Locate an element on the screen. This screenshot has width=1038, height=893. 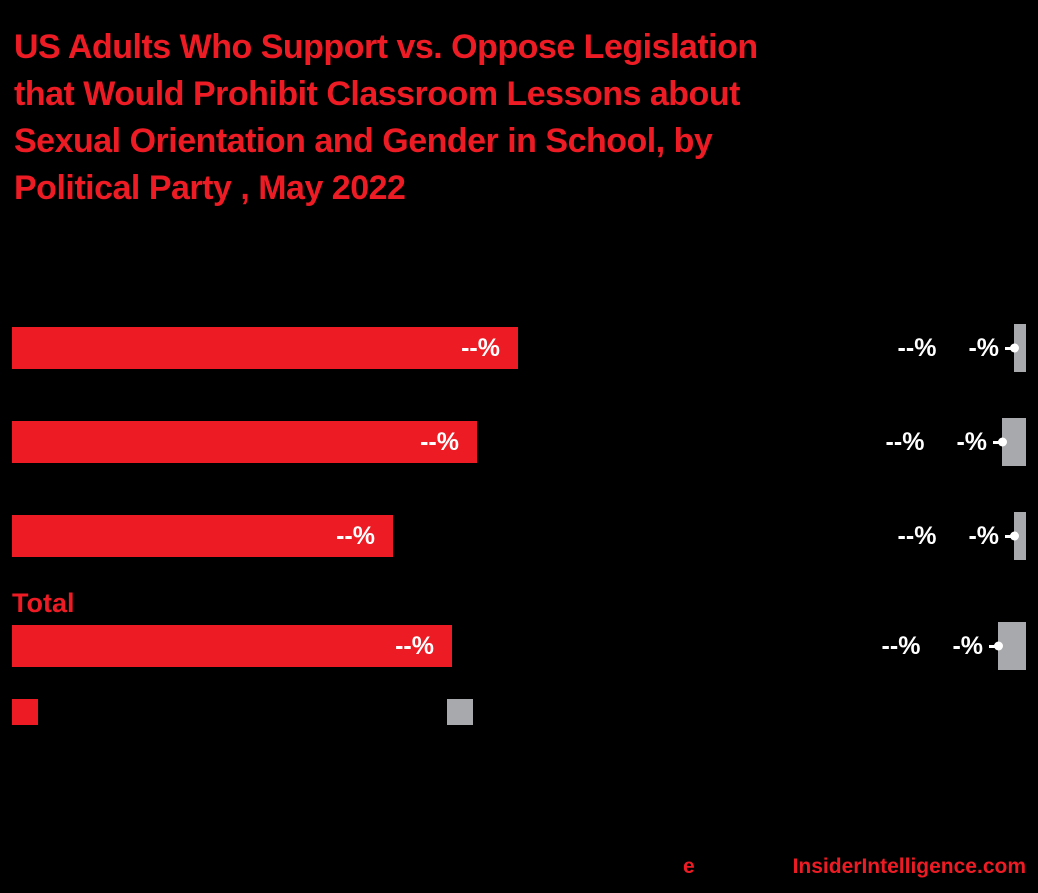
category-label-total: Total is located at coordinates (43, 603).